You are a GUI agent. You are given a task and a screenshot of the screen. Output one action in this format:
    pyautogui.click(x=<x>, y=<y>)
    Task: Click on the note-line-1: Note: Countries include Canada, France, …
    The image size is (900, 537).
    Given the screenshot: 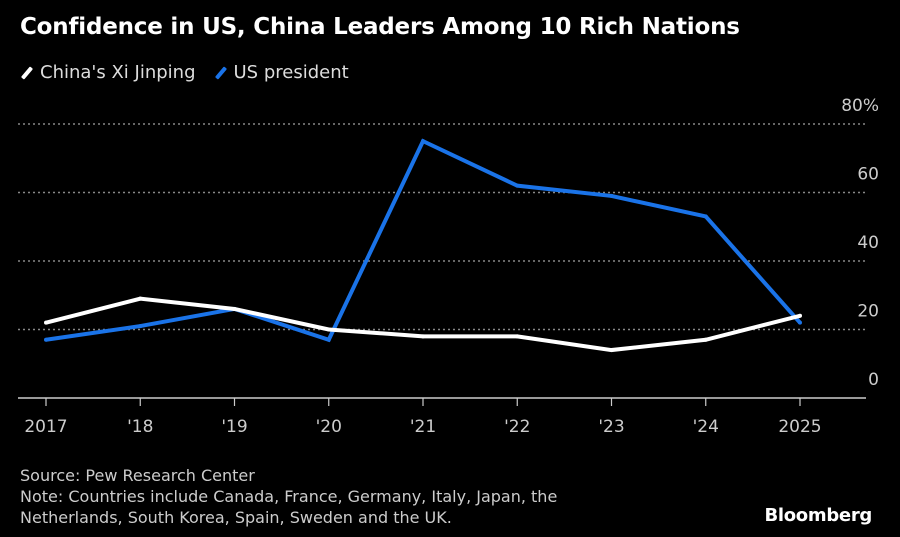 What is the action you would take?
    pyautogui.click(x=289, y=496)
    